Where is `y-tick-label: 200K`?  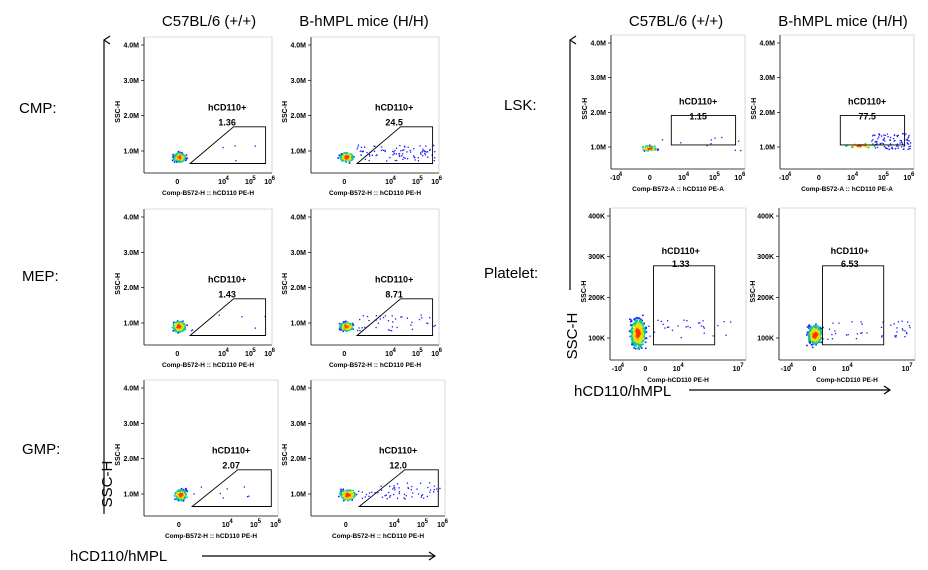 y-tick-label: 200K is located at coordinates (765, 298).